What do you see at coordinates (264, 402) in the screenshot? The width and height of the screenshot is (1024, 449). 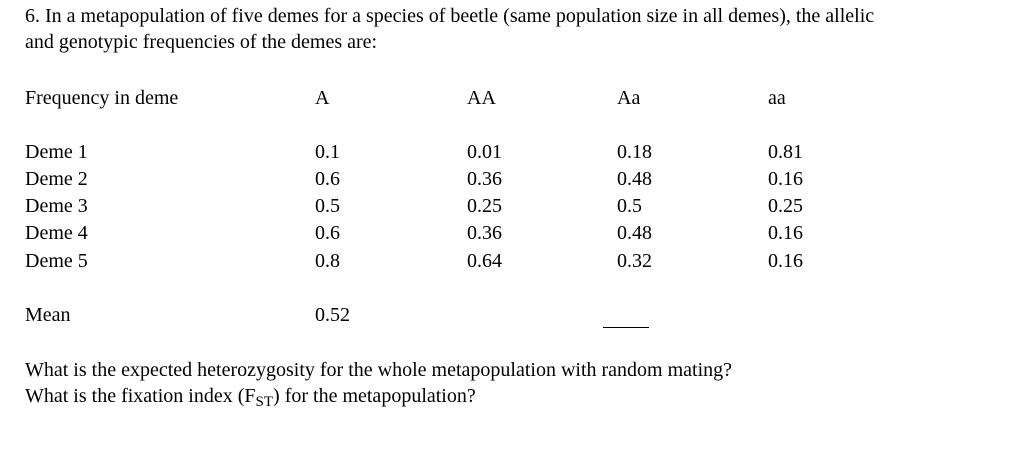 I see `fst-subscript: ST` at bounding box center [264, 402].